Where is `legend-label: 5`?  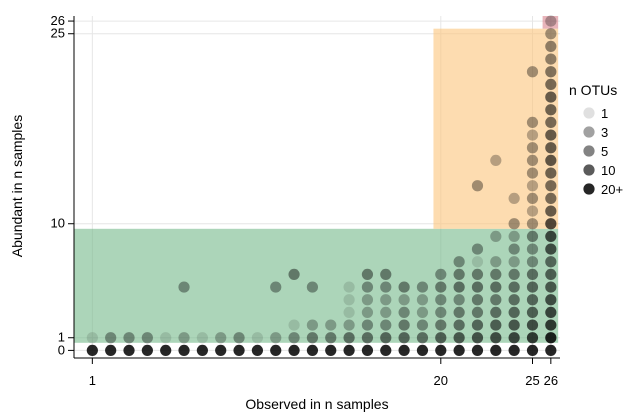 legend-label: 5 is located at coordinates (604, 151).